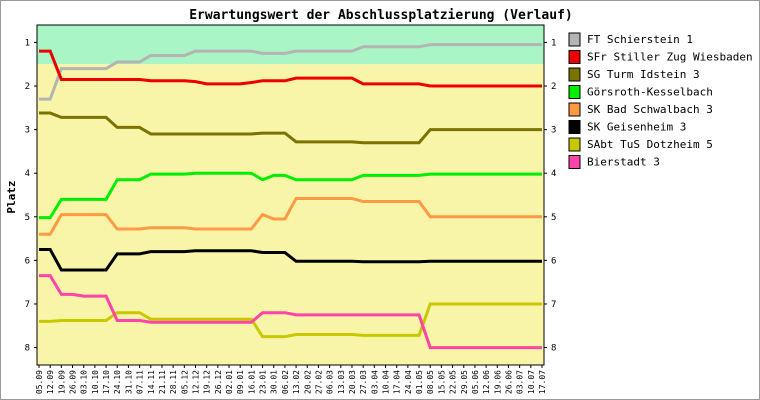  What do you see at coordinates (117, 382) in the screenshot?
I see `x-tick-label: 24.10` at bounding box center [117, 382].